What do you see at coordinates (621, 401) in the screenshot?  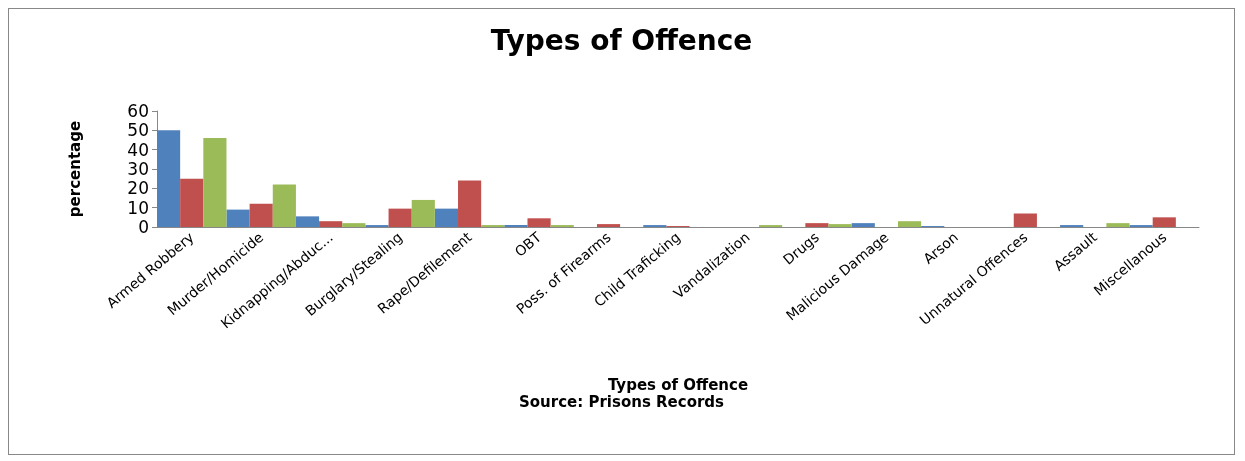 I see `source-note: Source: Prisons Records` at bounding box center [621, 401].